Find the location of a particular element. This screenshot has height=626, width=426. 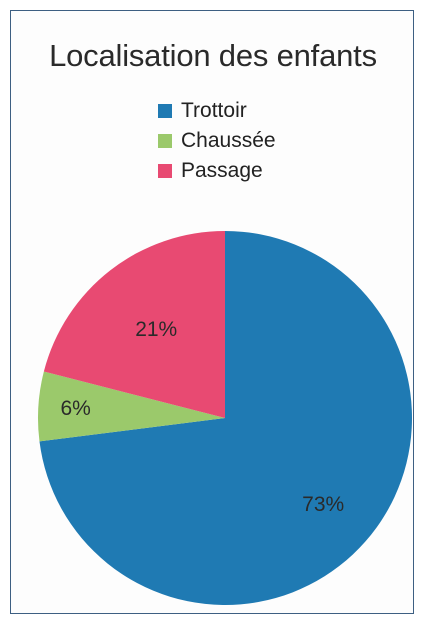

pie-slice-label-2: 21% is located at coordinates (156, 329).